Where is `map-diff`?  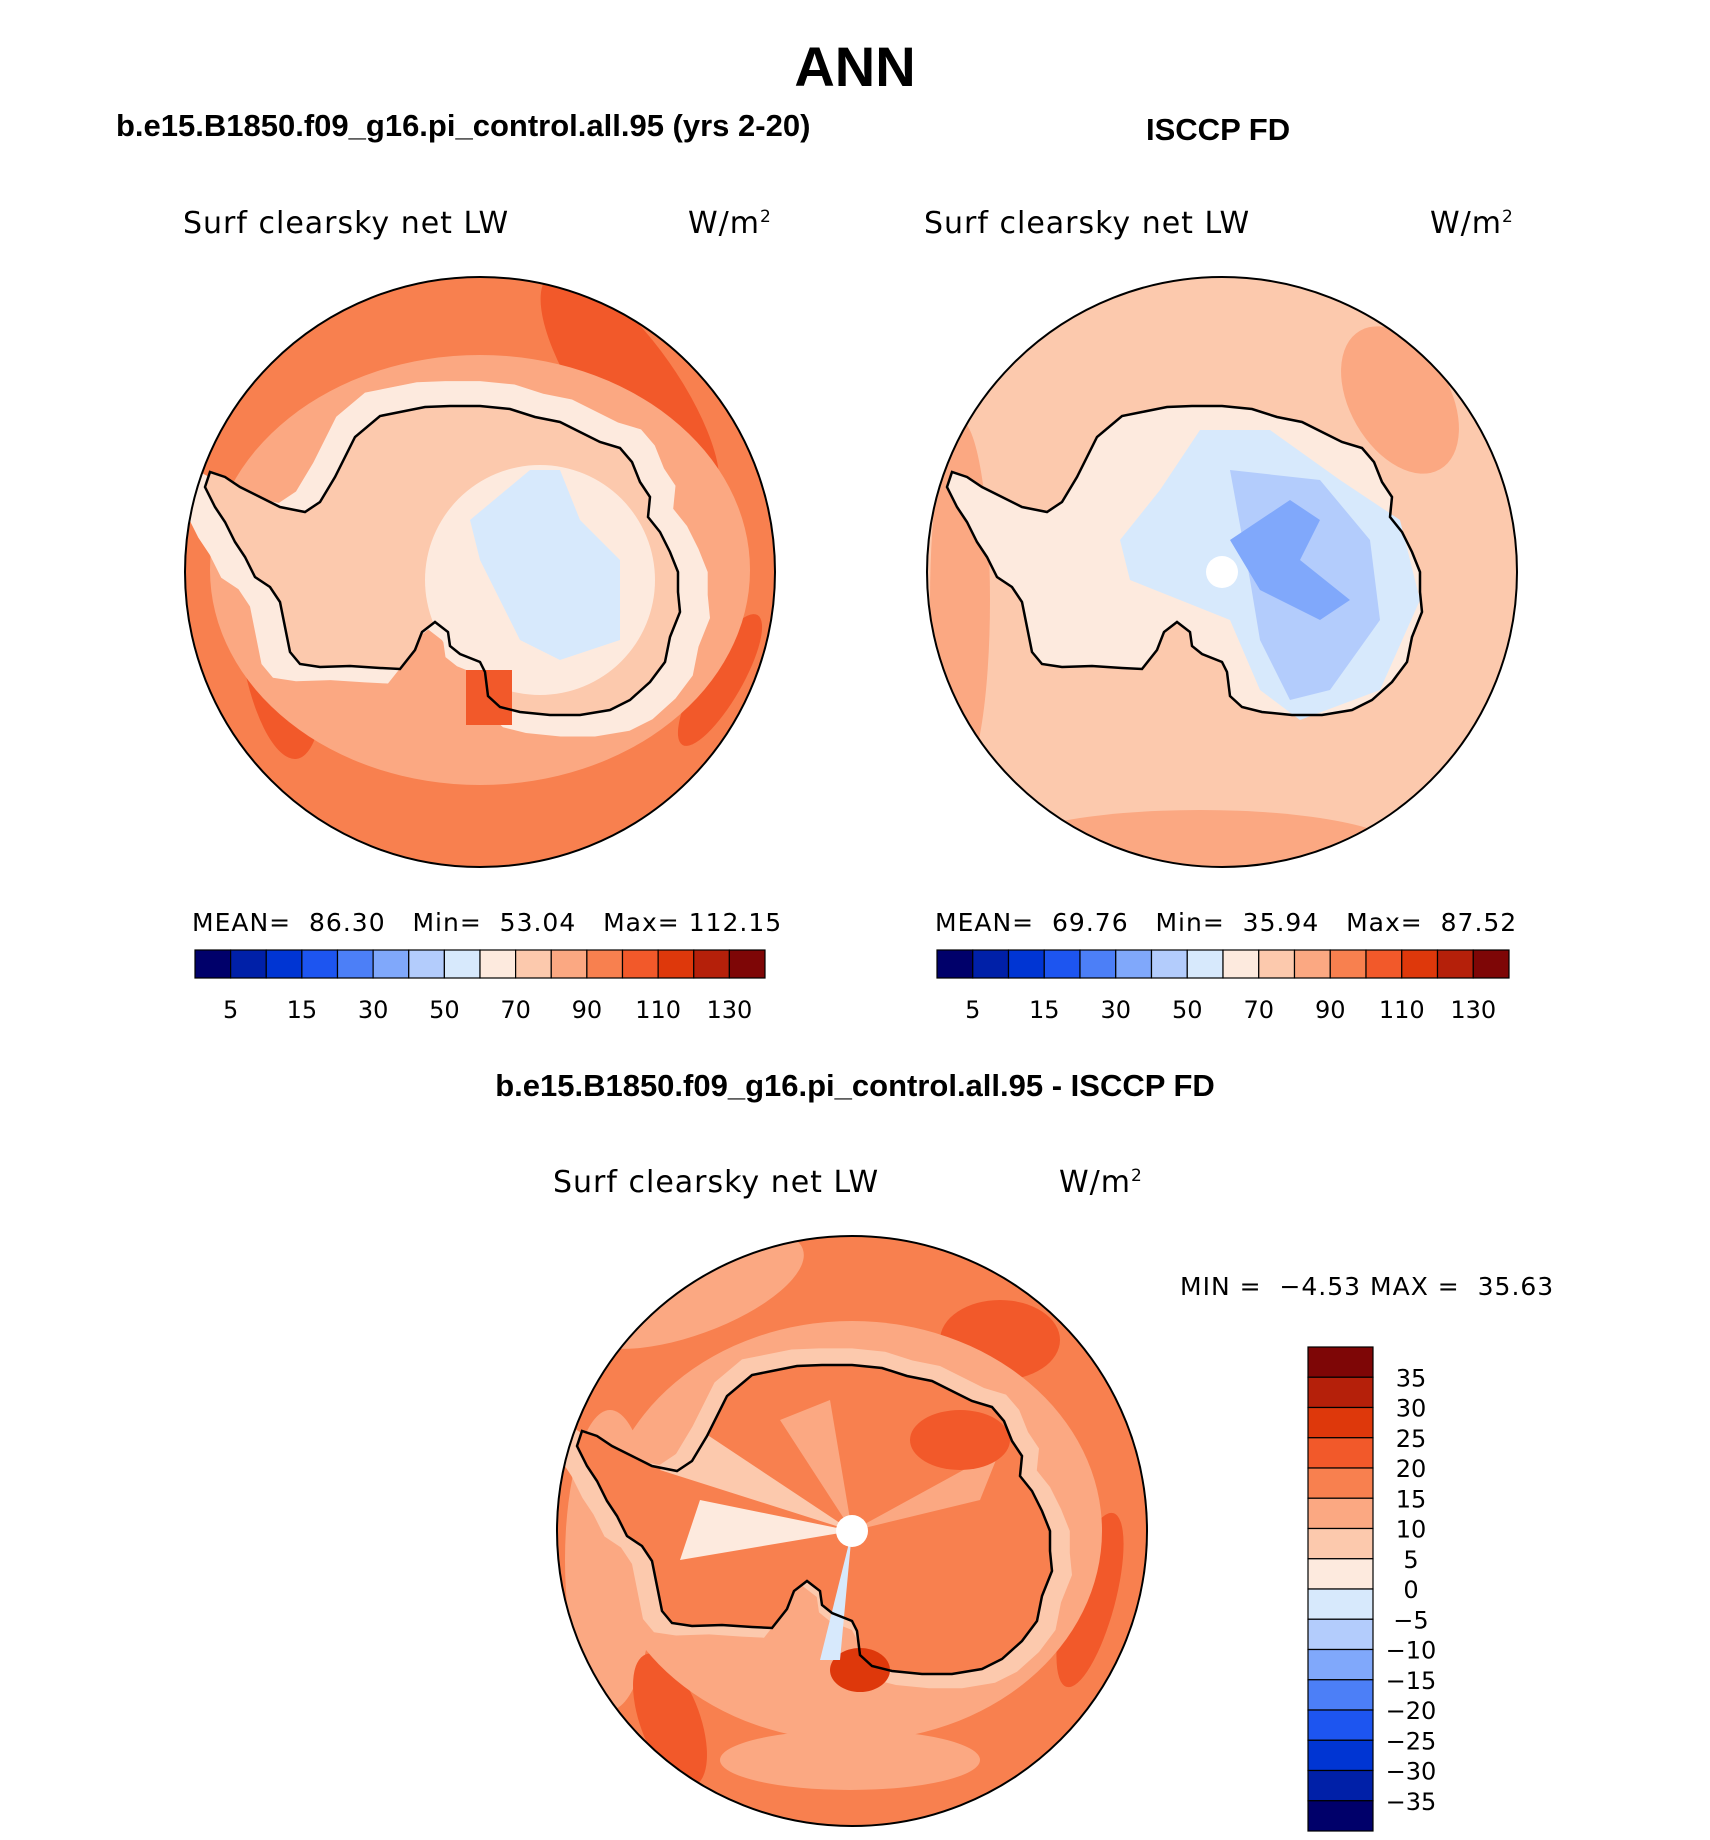
map-diff is located at coordinates (852, 1531).